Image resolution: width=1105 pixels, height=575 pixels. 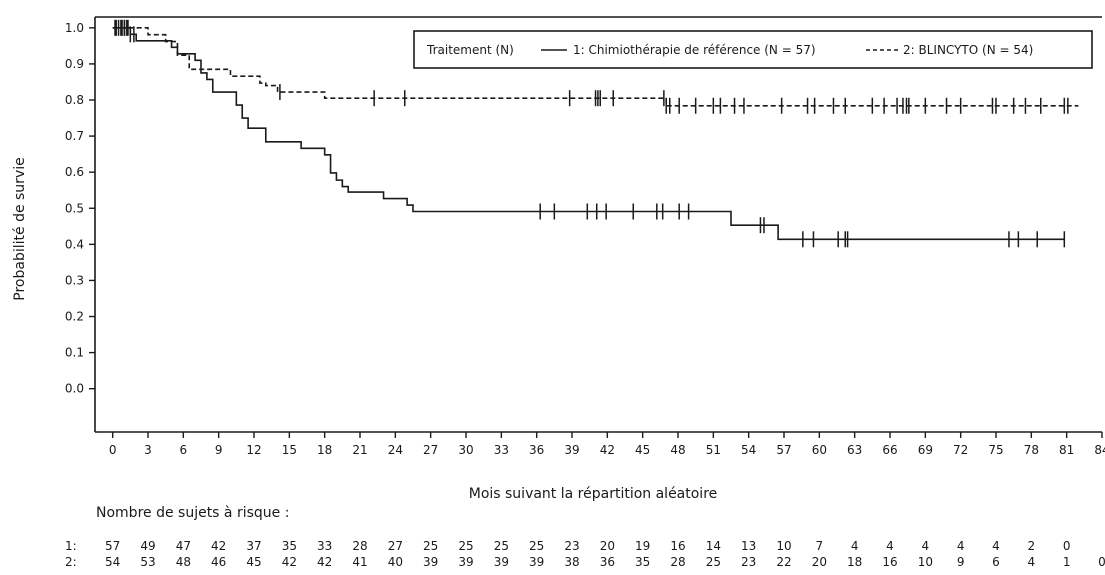 What do you see at coordinates (783, 562) in the screenshot?
I see `risk-count: 22` at bounding box center [783, 562].